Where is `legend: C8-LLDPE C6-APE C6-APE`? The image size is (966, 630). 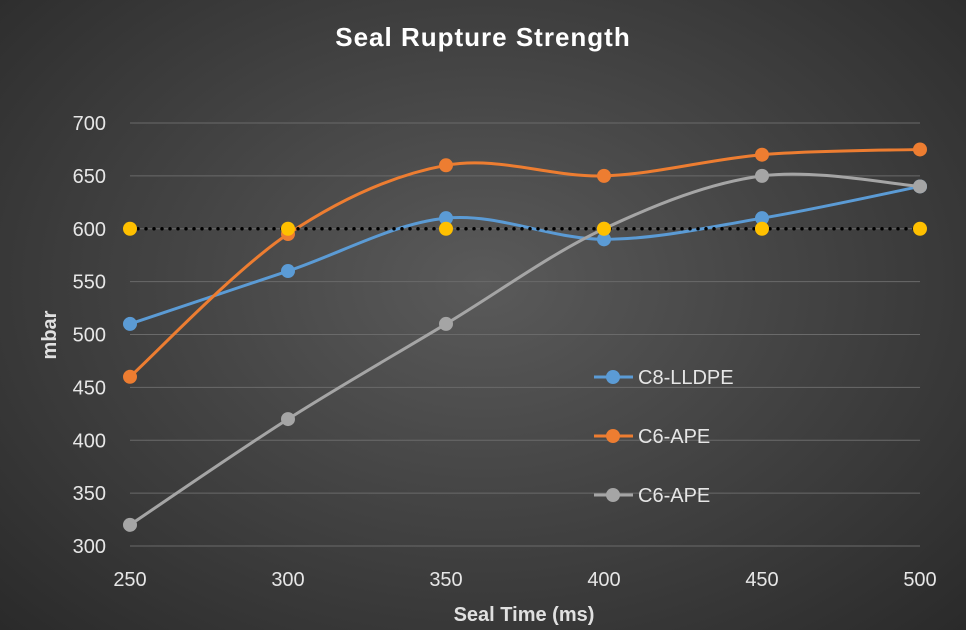
legend: C8-LLDPE C6-APE C6-APE is located at coordinates (664, 437).